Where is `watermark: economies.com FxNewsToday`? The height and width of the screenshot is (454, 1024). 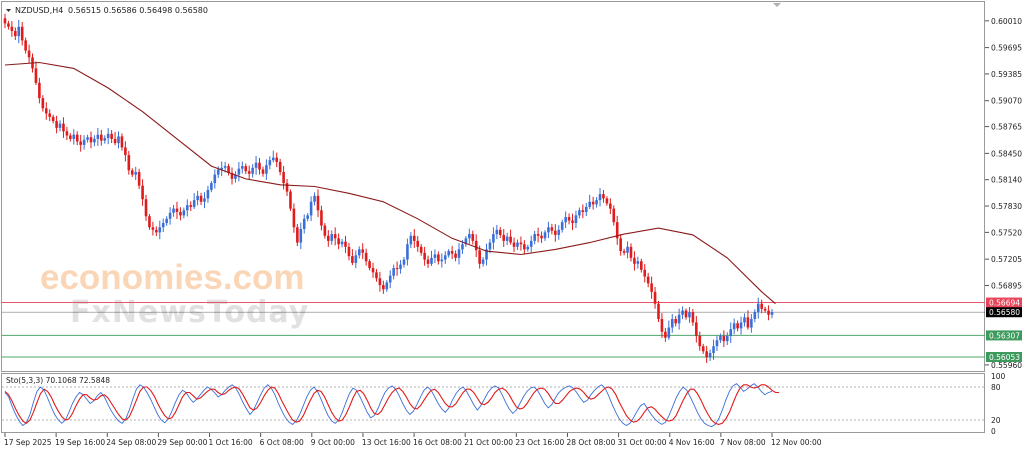 watermark: economies.com FxNewsToday is located at coordinates (174, 294).